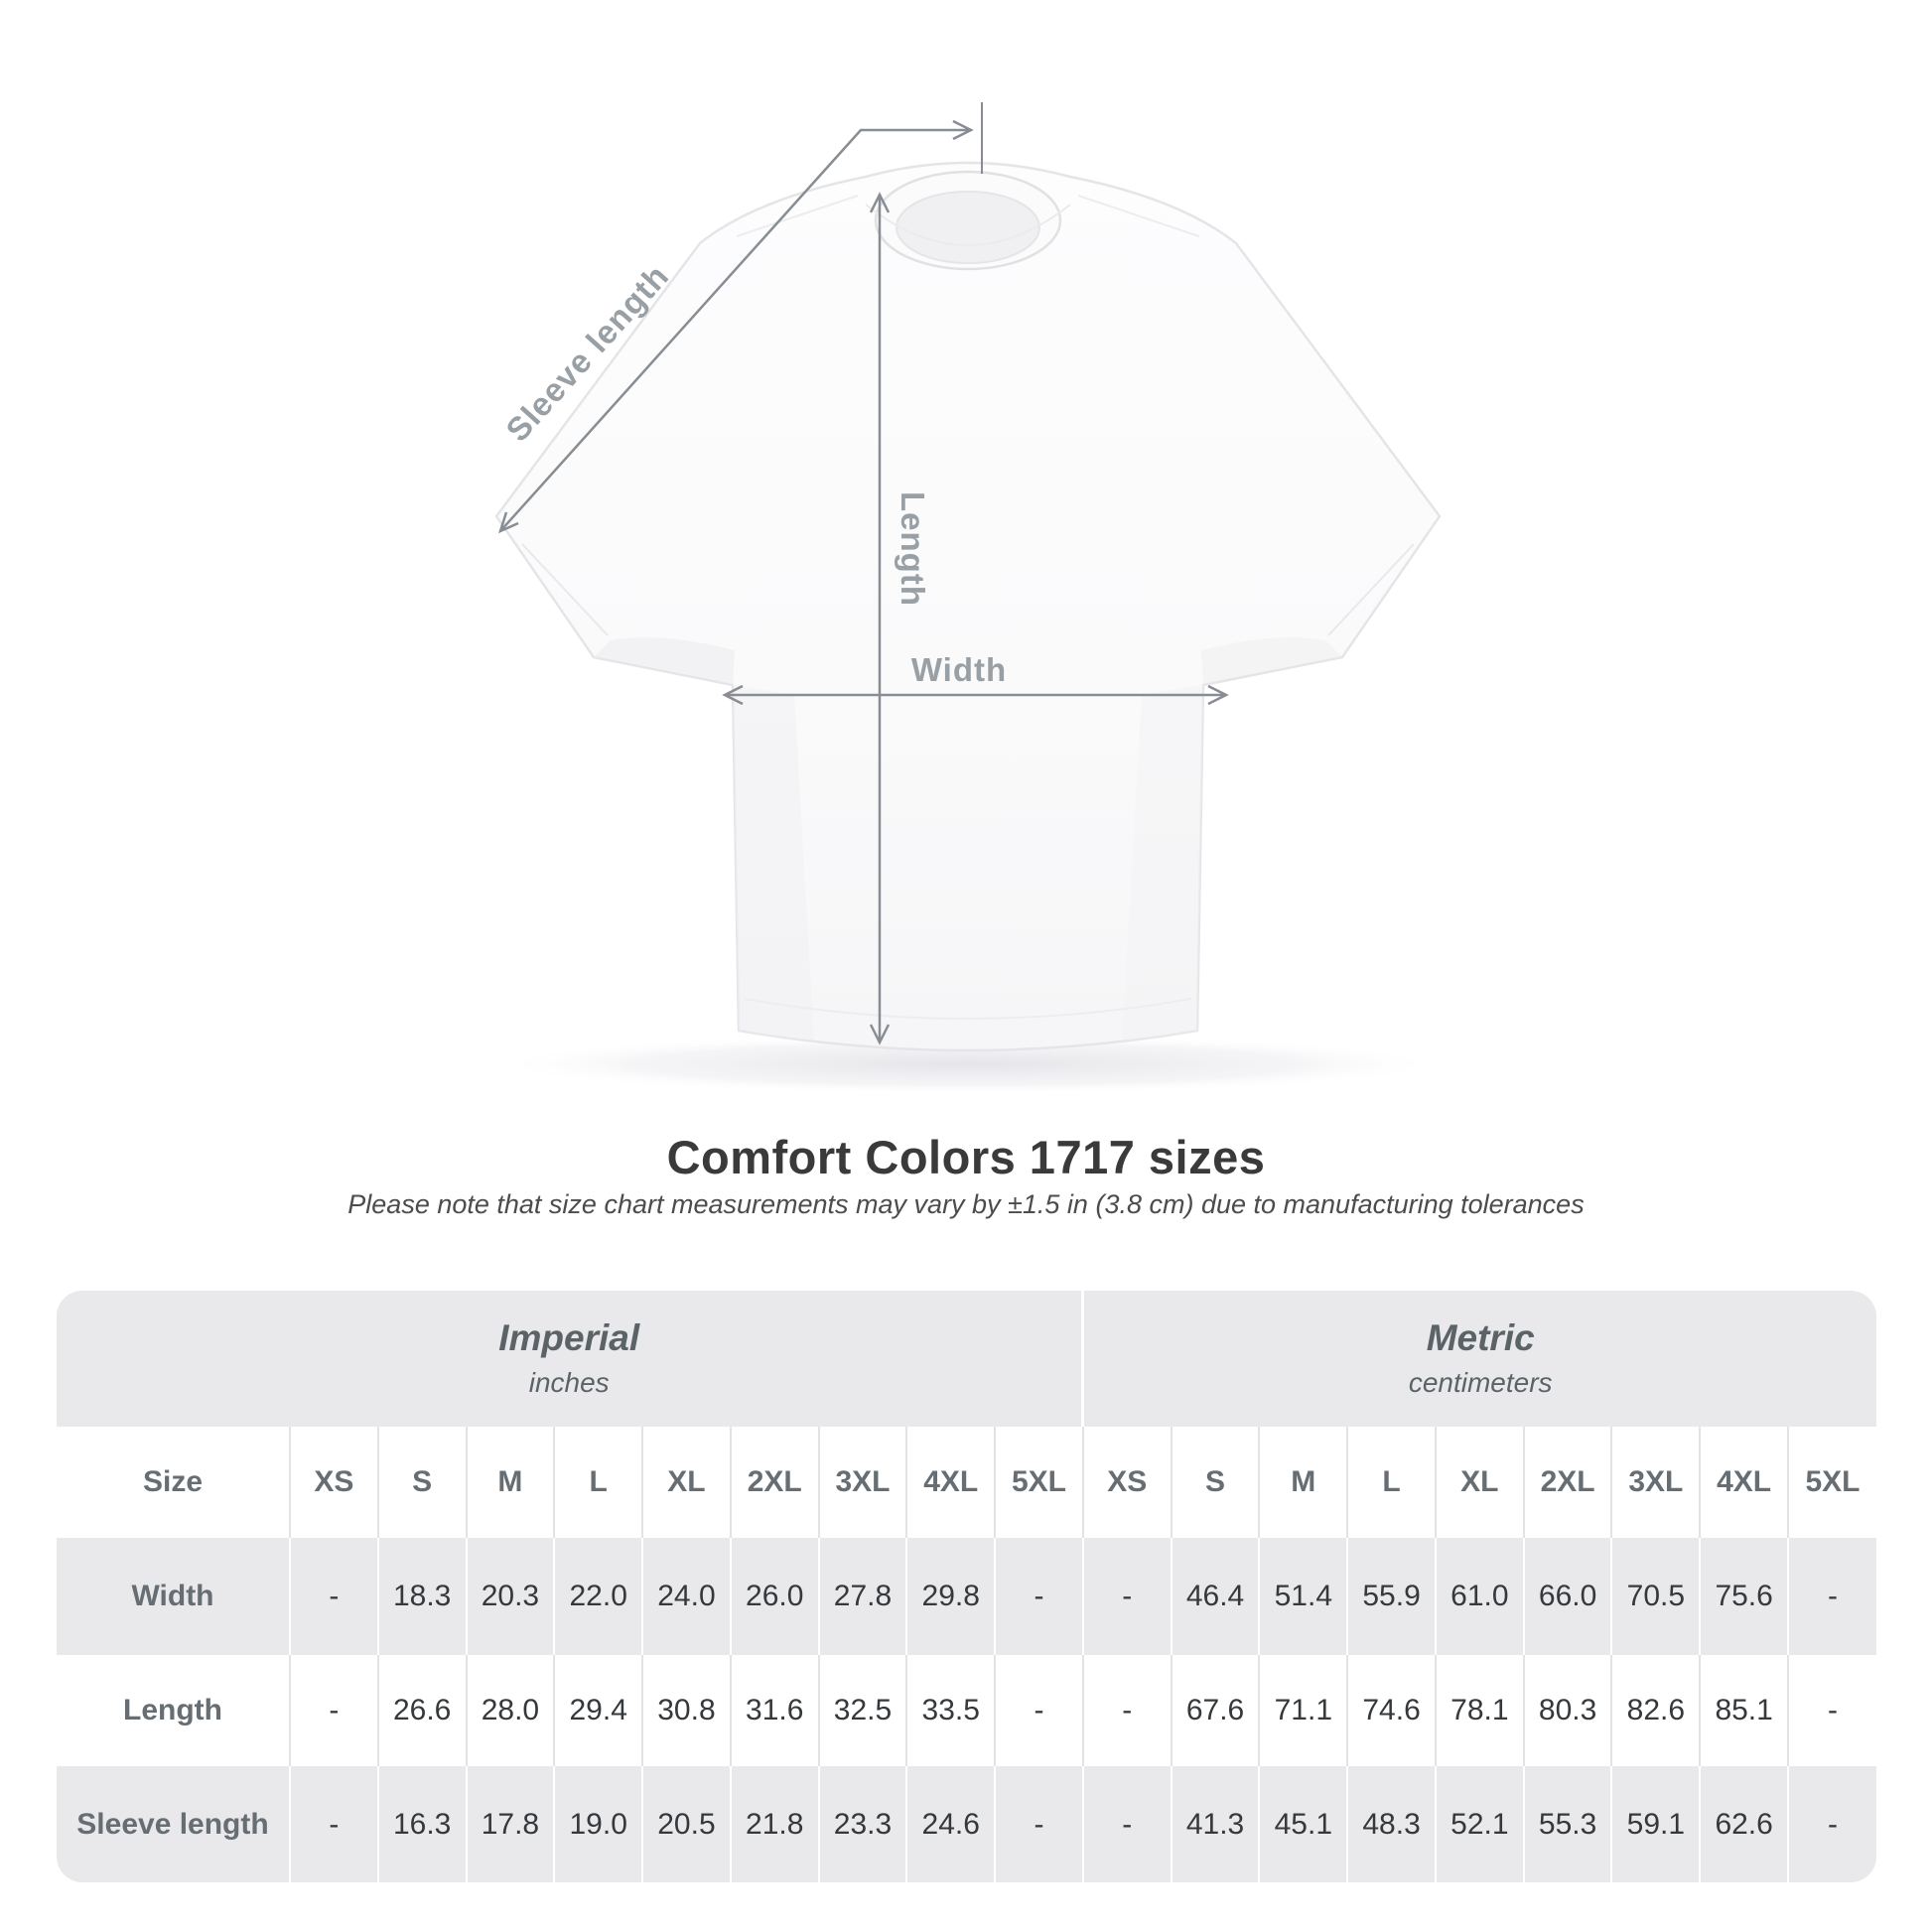 This screenshot has width=1932, height=1932. What do you see at coordinates (1303, 1824) in the screenshot?
I see `measurement-cell: 45.1` at bounding box center [1303, 1824].